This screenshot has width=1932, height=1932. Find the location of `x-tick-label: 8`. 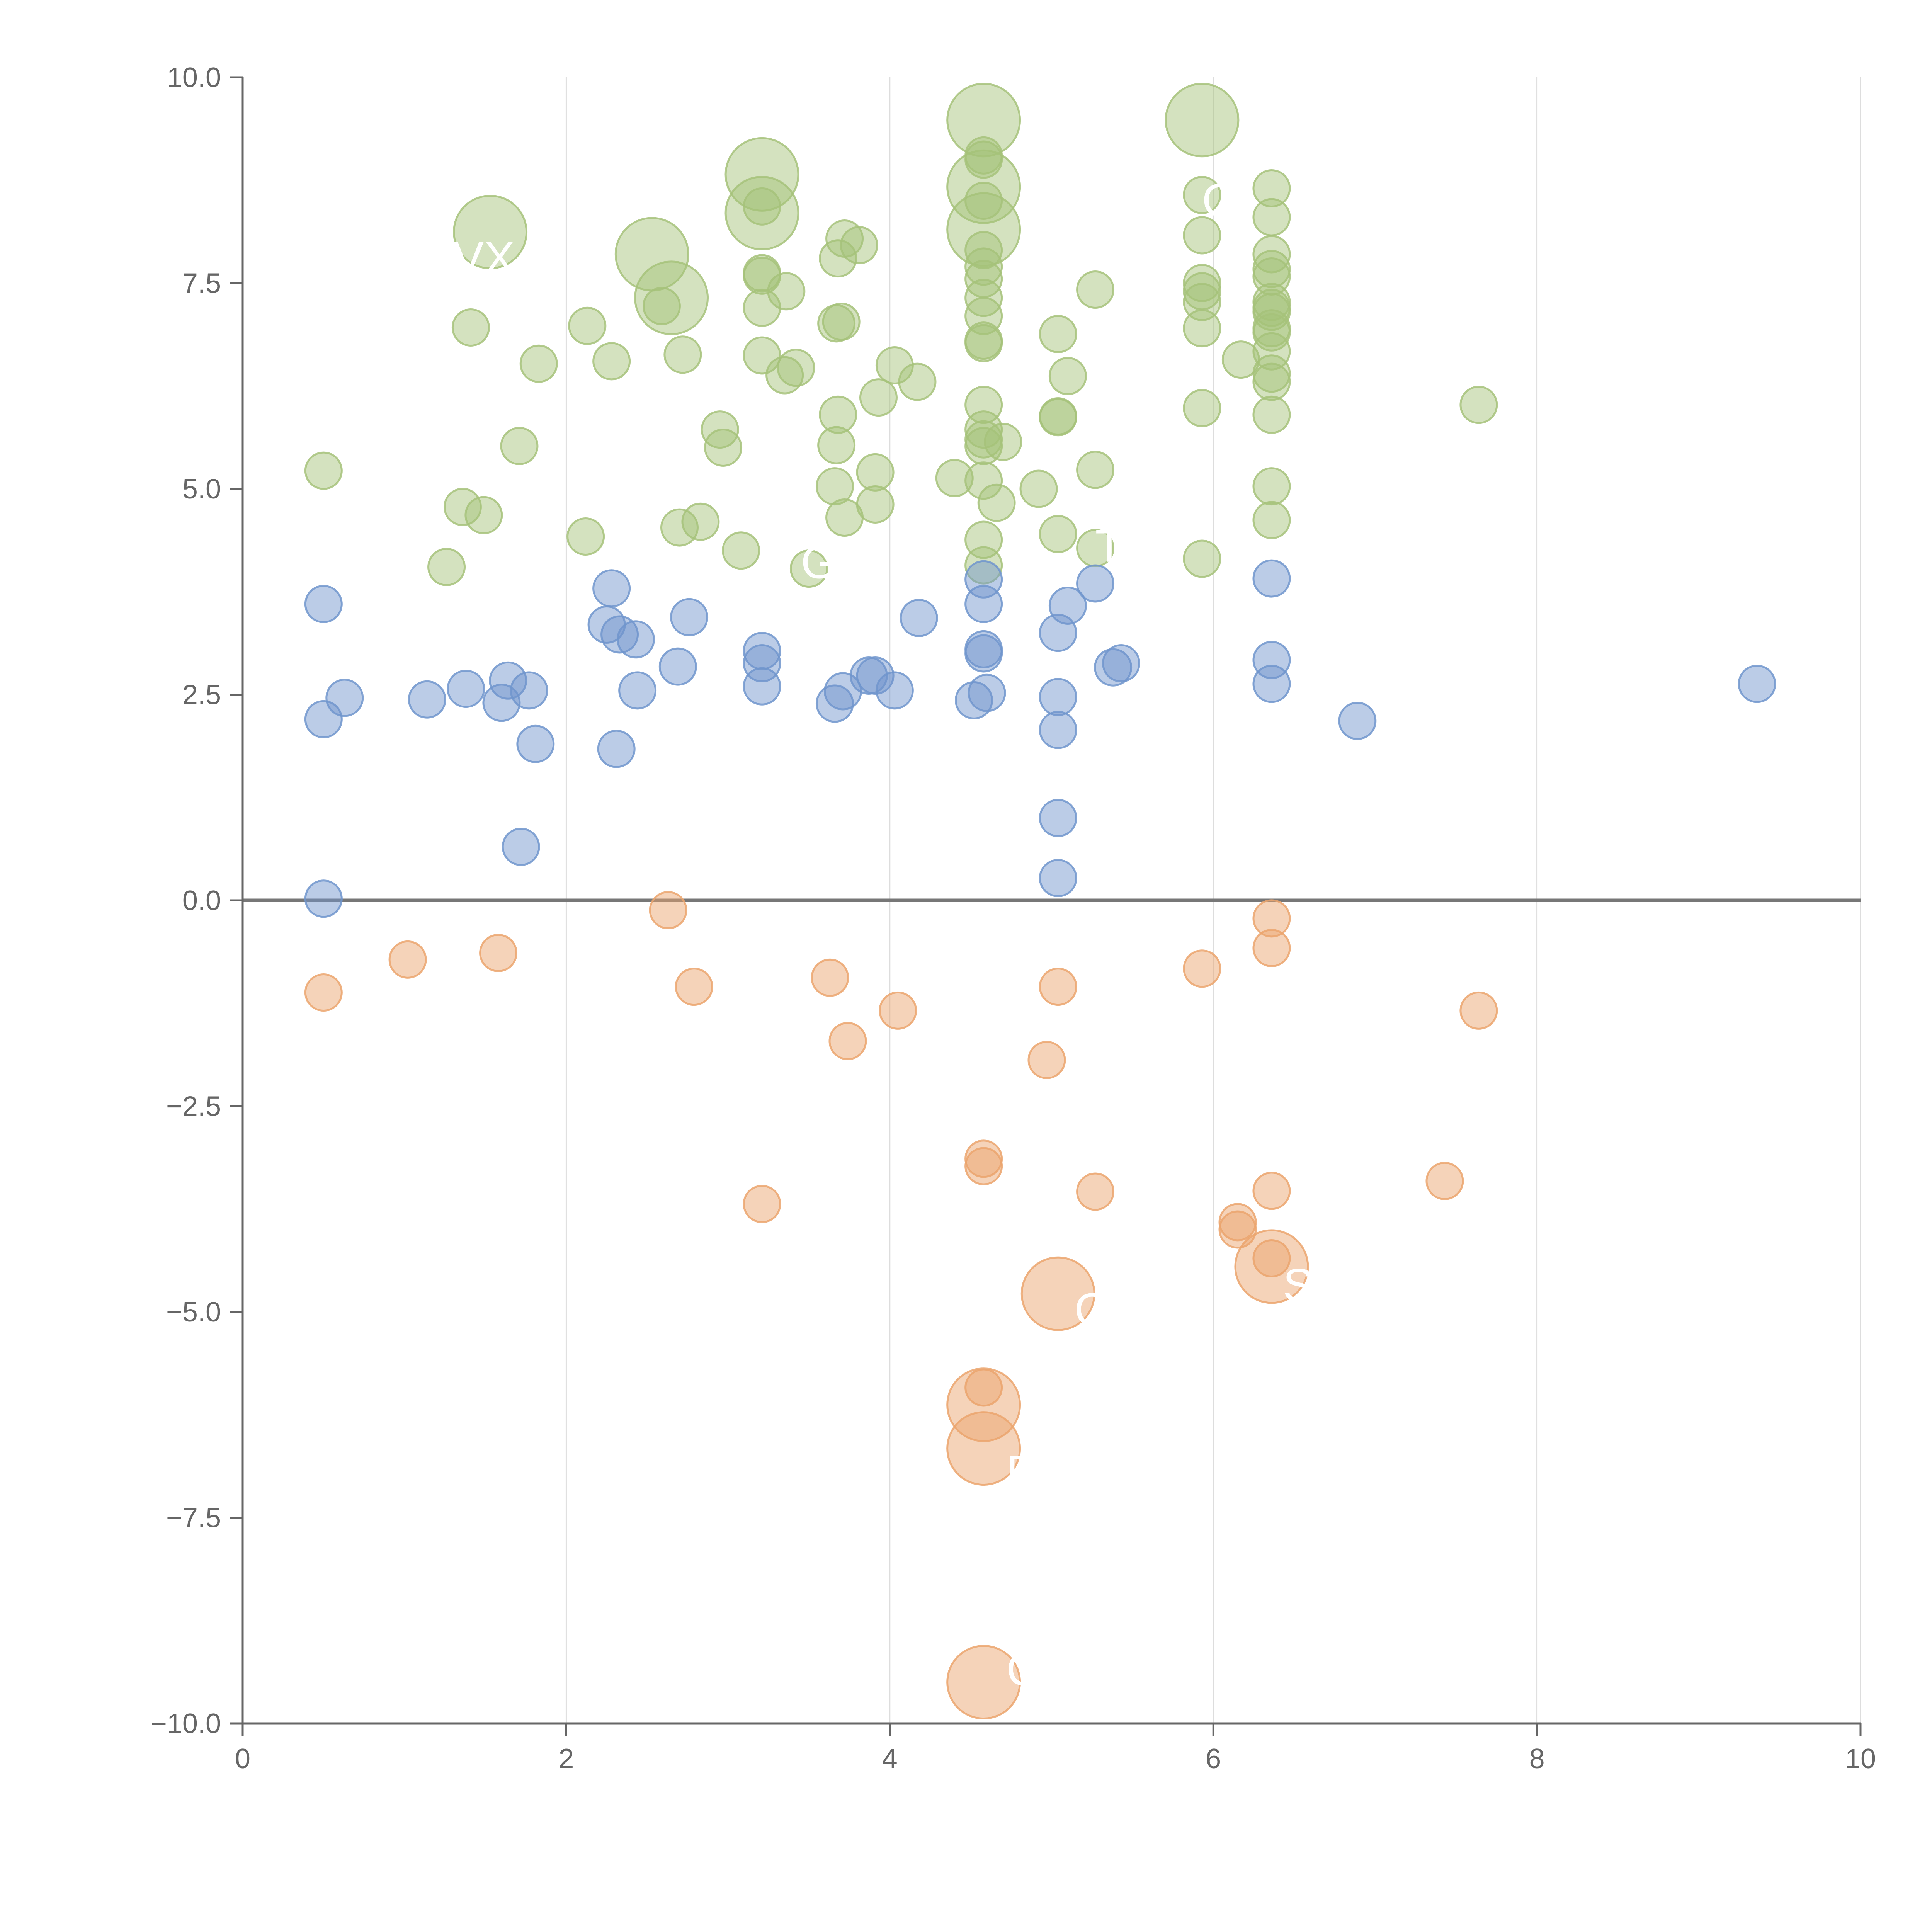

x-tick-label: 8 is located at coordinates (1537, 1758).